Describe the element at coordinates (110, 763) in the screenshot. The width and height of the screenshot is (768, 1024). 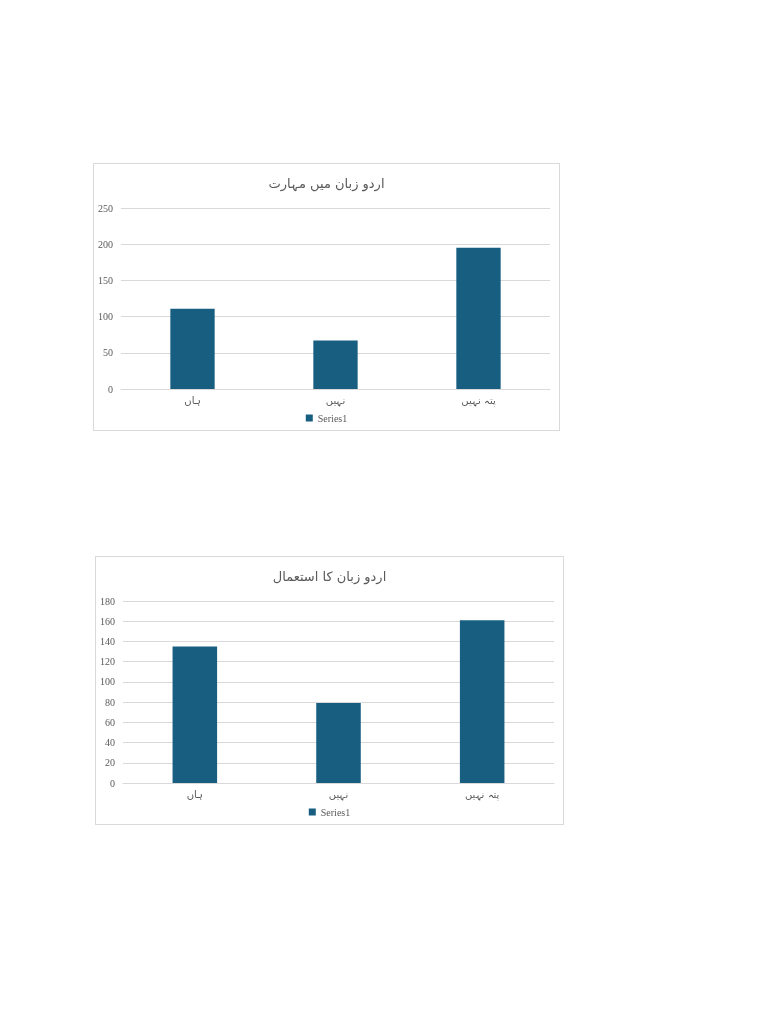
I see `y-tick-label: 20` at that location.